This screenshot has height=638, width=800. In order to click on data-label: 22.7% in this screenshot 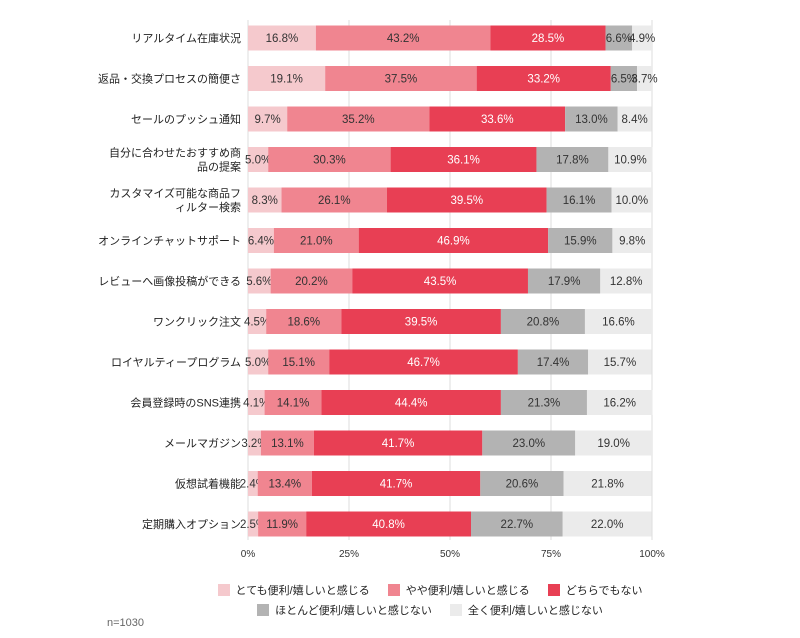, I will do `click(517, 525)`.